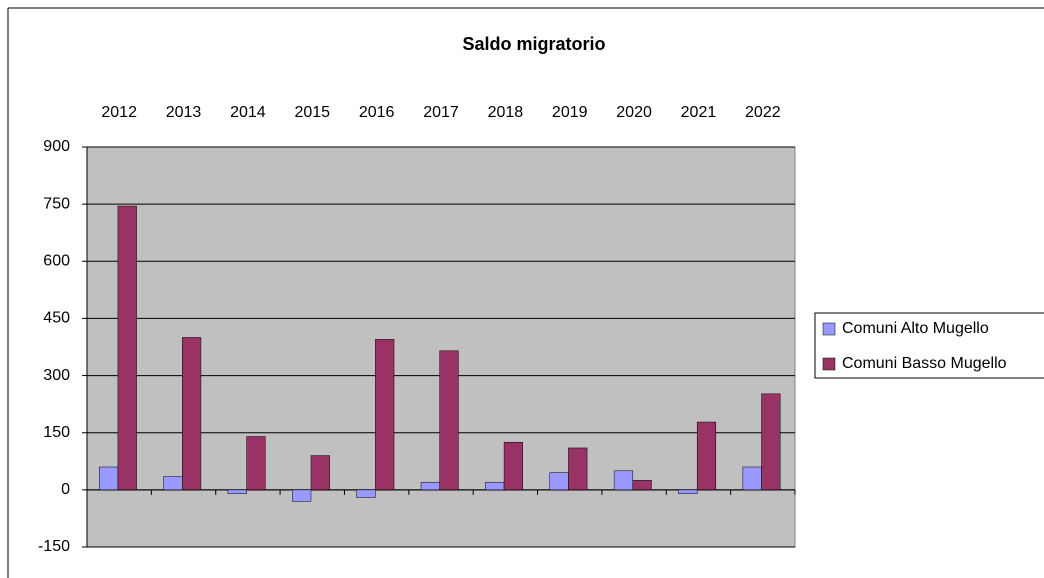 The width and height of the screenshot is (1044, 578). I want to click on legend-label: Comuni Alto Mugello, so click(915, 328).